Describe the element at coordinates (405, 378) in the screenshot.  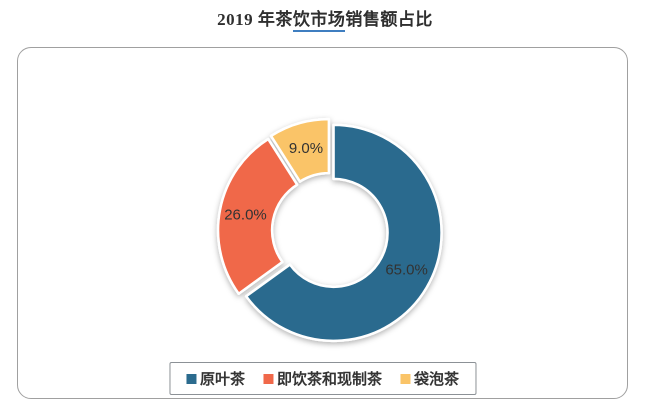
I see `legend-swatch-daipaocha` at that location.